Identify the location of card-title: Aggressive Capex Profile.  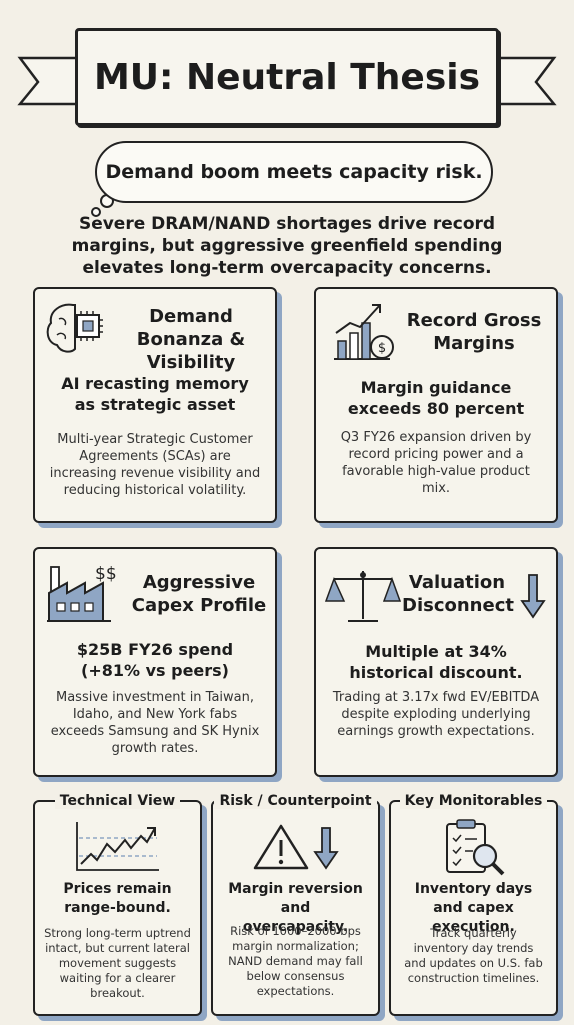
(199, 594).